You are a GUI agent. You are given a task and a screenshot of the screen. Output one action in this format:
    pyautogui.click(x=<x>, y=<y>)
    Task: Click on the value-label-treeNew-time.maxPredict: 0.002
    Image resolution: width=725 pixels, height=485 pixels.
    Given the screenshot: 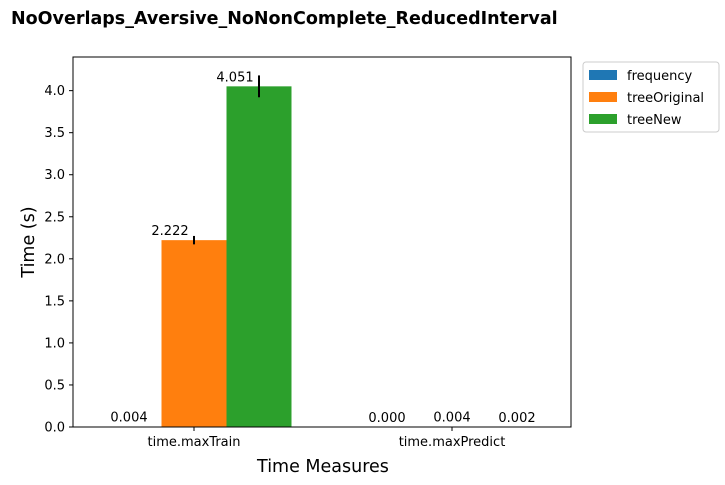 What is the action you would take?
    pyautogui.click(x=516, y=418)
    